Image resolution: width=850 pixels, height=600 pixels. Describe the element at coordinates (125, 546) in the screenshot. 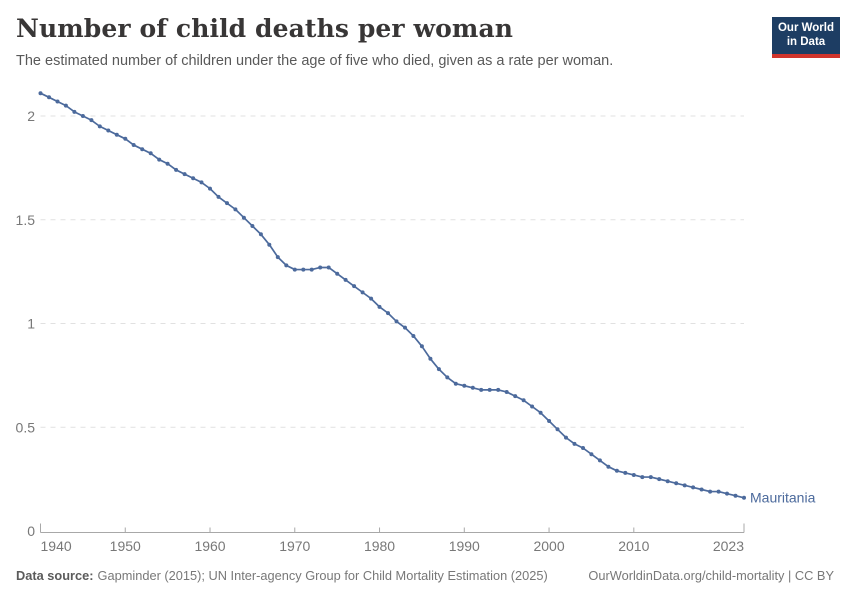

I see `x-tick-label: 1950` at that location.